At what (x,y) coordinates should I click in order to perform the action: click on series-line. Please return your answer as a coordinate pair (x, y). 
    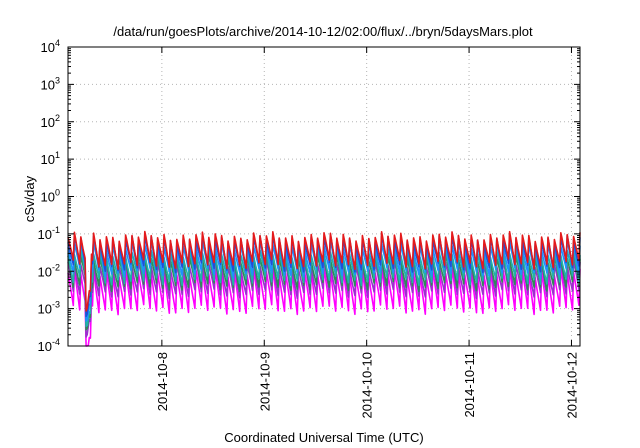
    Looking at the image, I should click on (324, 271).